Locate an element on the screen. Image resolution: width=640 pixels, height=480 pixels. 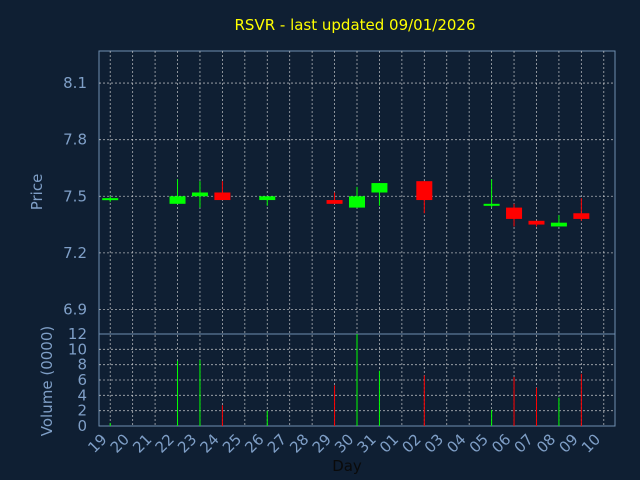
day-axis-label: Day is located at coordinates (347, 466).